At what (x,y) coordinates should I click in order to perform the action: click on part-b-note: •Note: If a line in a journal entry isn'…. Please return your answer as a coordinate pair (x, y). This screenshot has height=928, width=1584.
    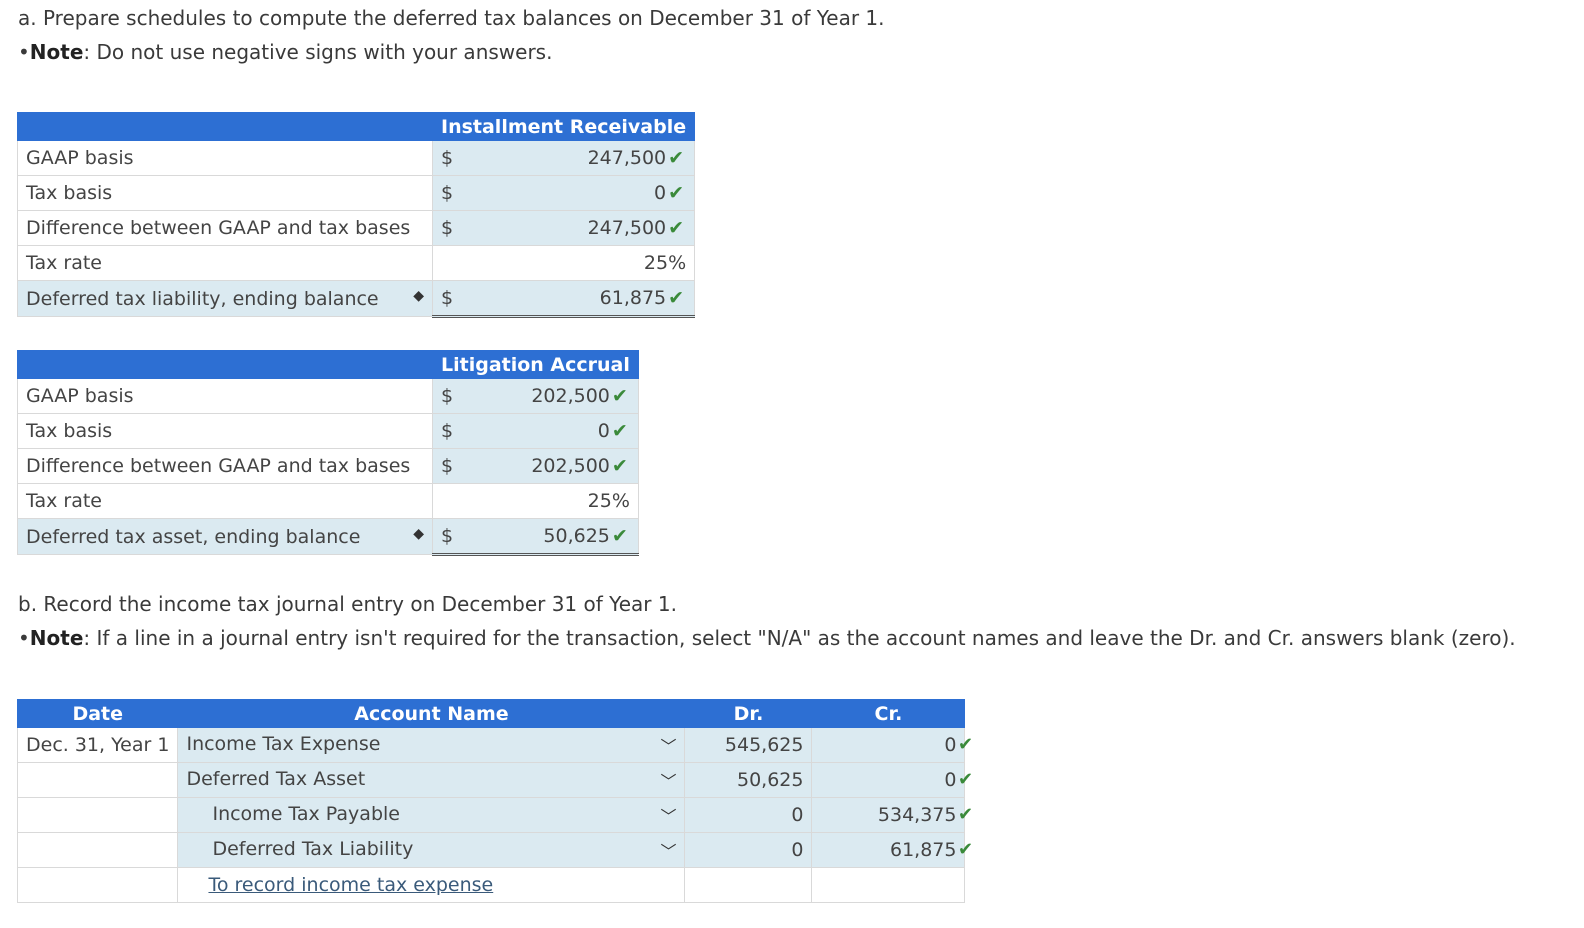
    Looking at the image, I should click on (767, 638).